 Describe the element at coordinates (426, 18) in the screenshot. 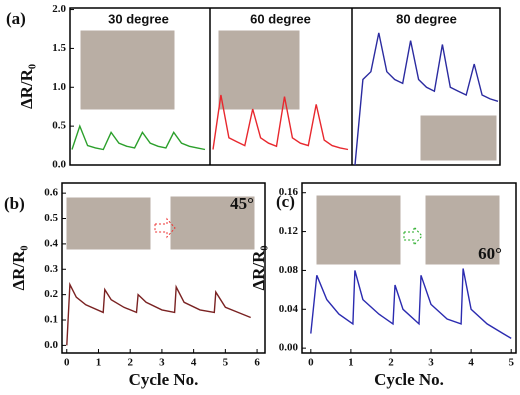

I see `series-label: 80 degree` at that location.